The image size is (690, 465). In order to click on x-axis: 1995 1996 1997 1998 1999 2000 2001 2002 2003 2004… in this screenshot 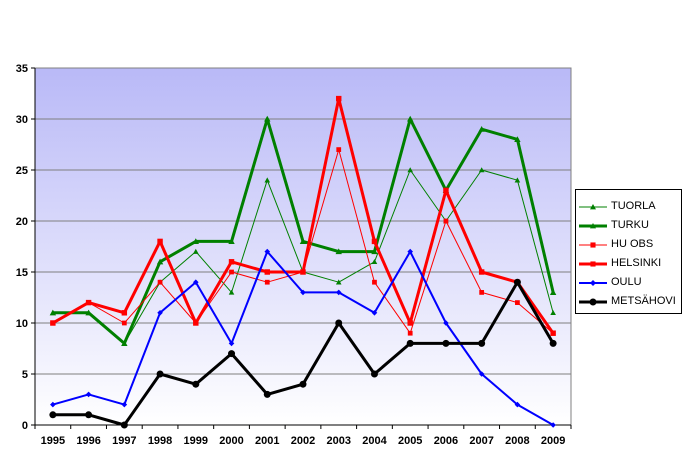, I will do `click(303, 435)`.